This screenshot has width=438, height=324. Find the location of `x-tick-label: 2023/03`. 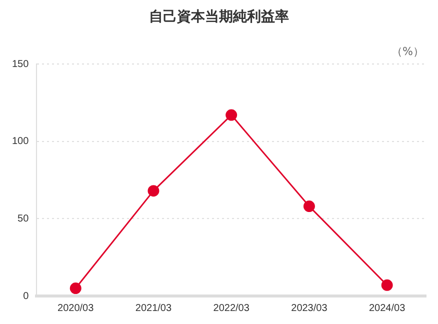

x-tick-label: 2023/03 is located at coordinates (309, 308).